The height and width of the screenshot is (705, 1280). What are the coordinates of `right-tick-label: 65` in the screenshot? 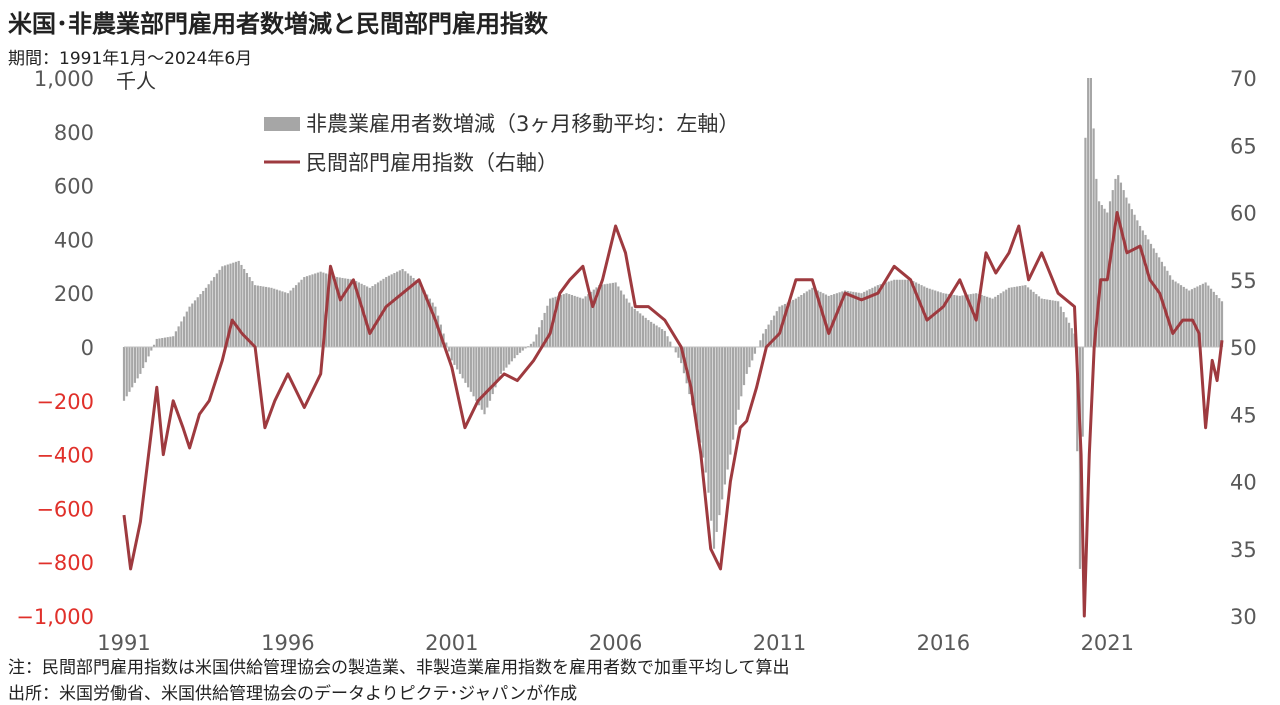 It's located at (1243, 146).